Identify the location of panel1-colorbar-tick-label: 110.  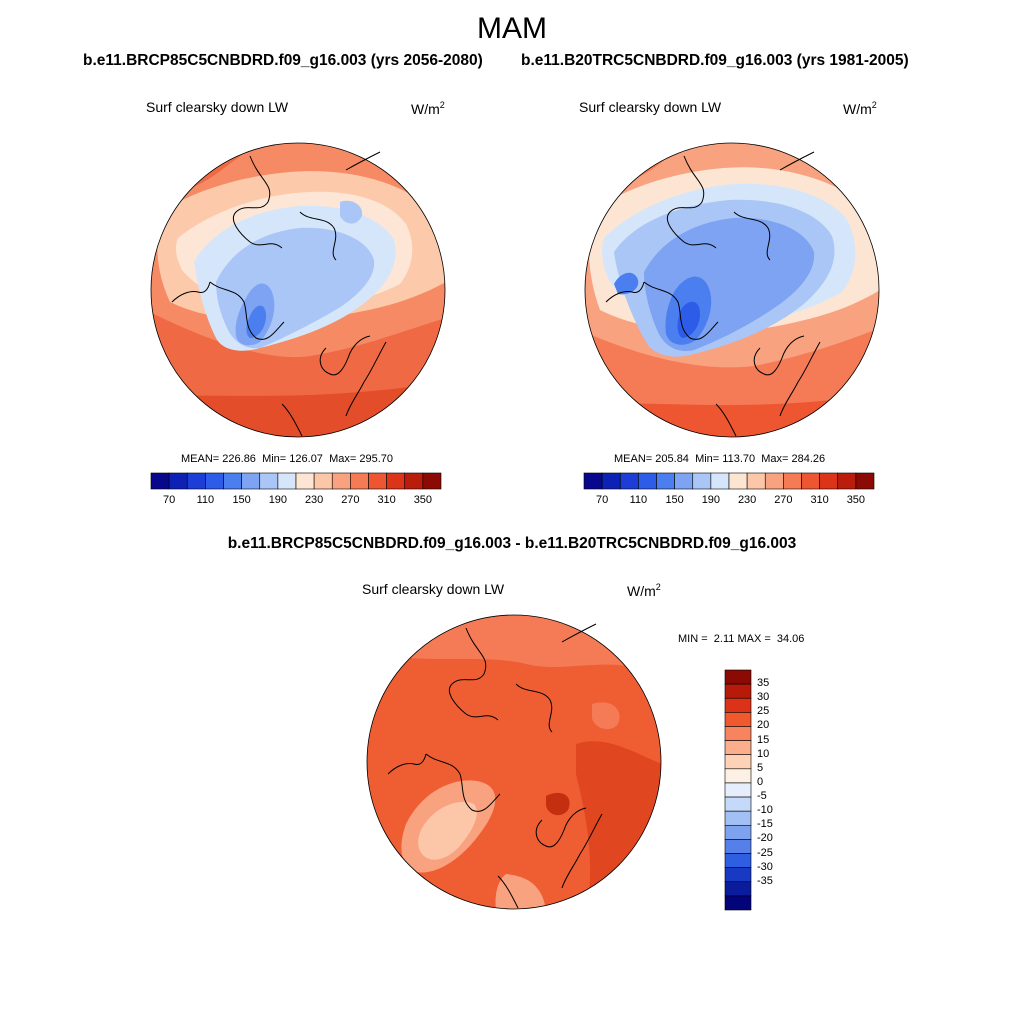
(205, 500).